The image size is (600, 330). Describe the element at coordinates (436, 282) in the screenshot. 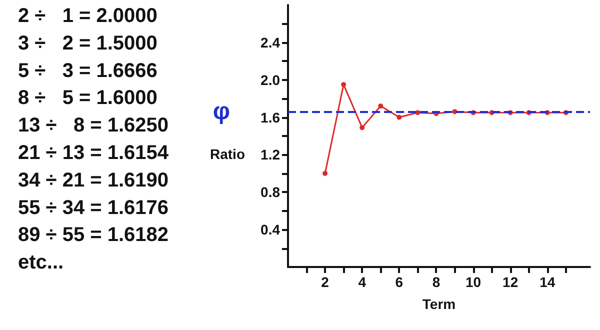

I see `x-tick-label: 8` at that location.